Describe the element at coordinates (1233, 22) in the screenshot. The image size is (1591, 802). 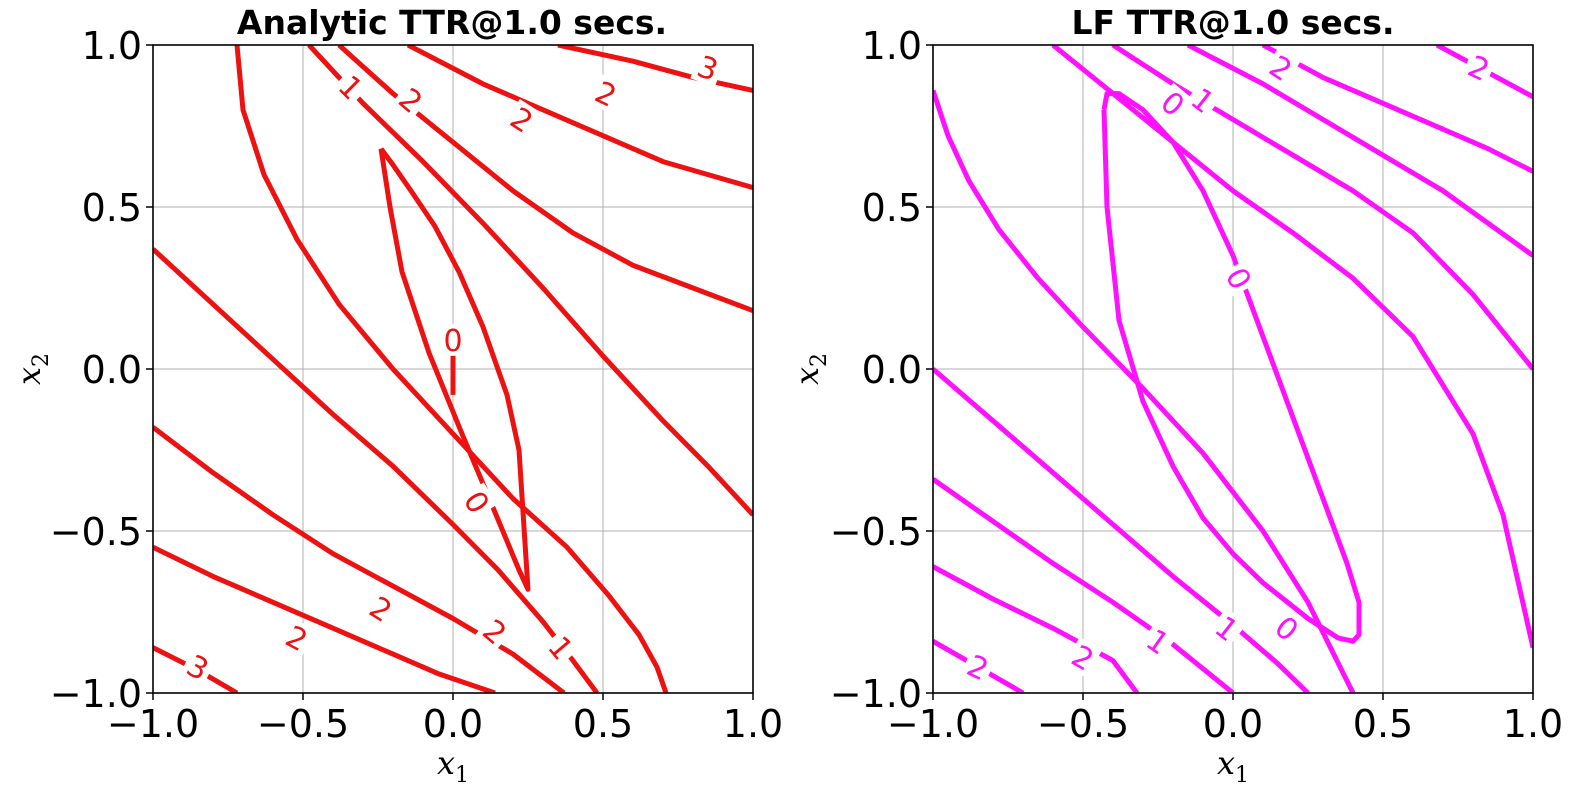
I see `chart-title: LF TTR@1.0 secs.` at that location.